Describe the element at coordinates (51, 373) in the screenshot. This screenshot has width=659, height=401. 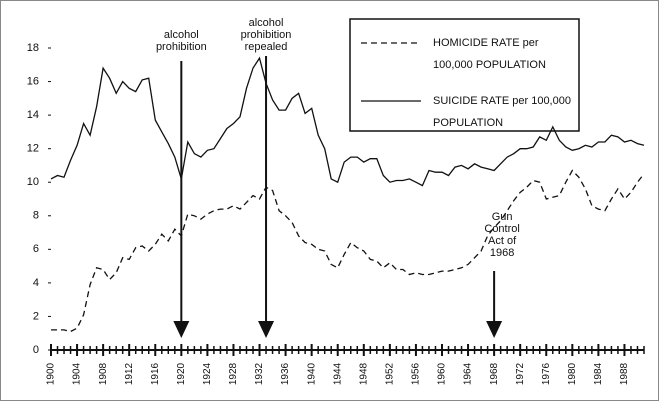
I see `x-tick-label: 1900` at that location.